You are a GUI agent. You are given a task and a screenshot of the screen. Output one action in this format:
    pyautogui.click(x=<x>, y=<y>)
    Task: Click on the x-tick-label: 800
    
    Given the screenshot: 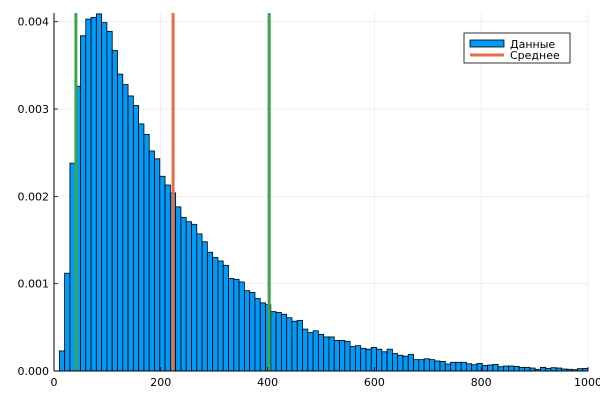 What is the action you would take?
    pyautogui.click(x=481, y=382)
    